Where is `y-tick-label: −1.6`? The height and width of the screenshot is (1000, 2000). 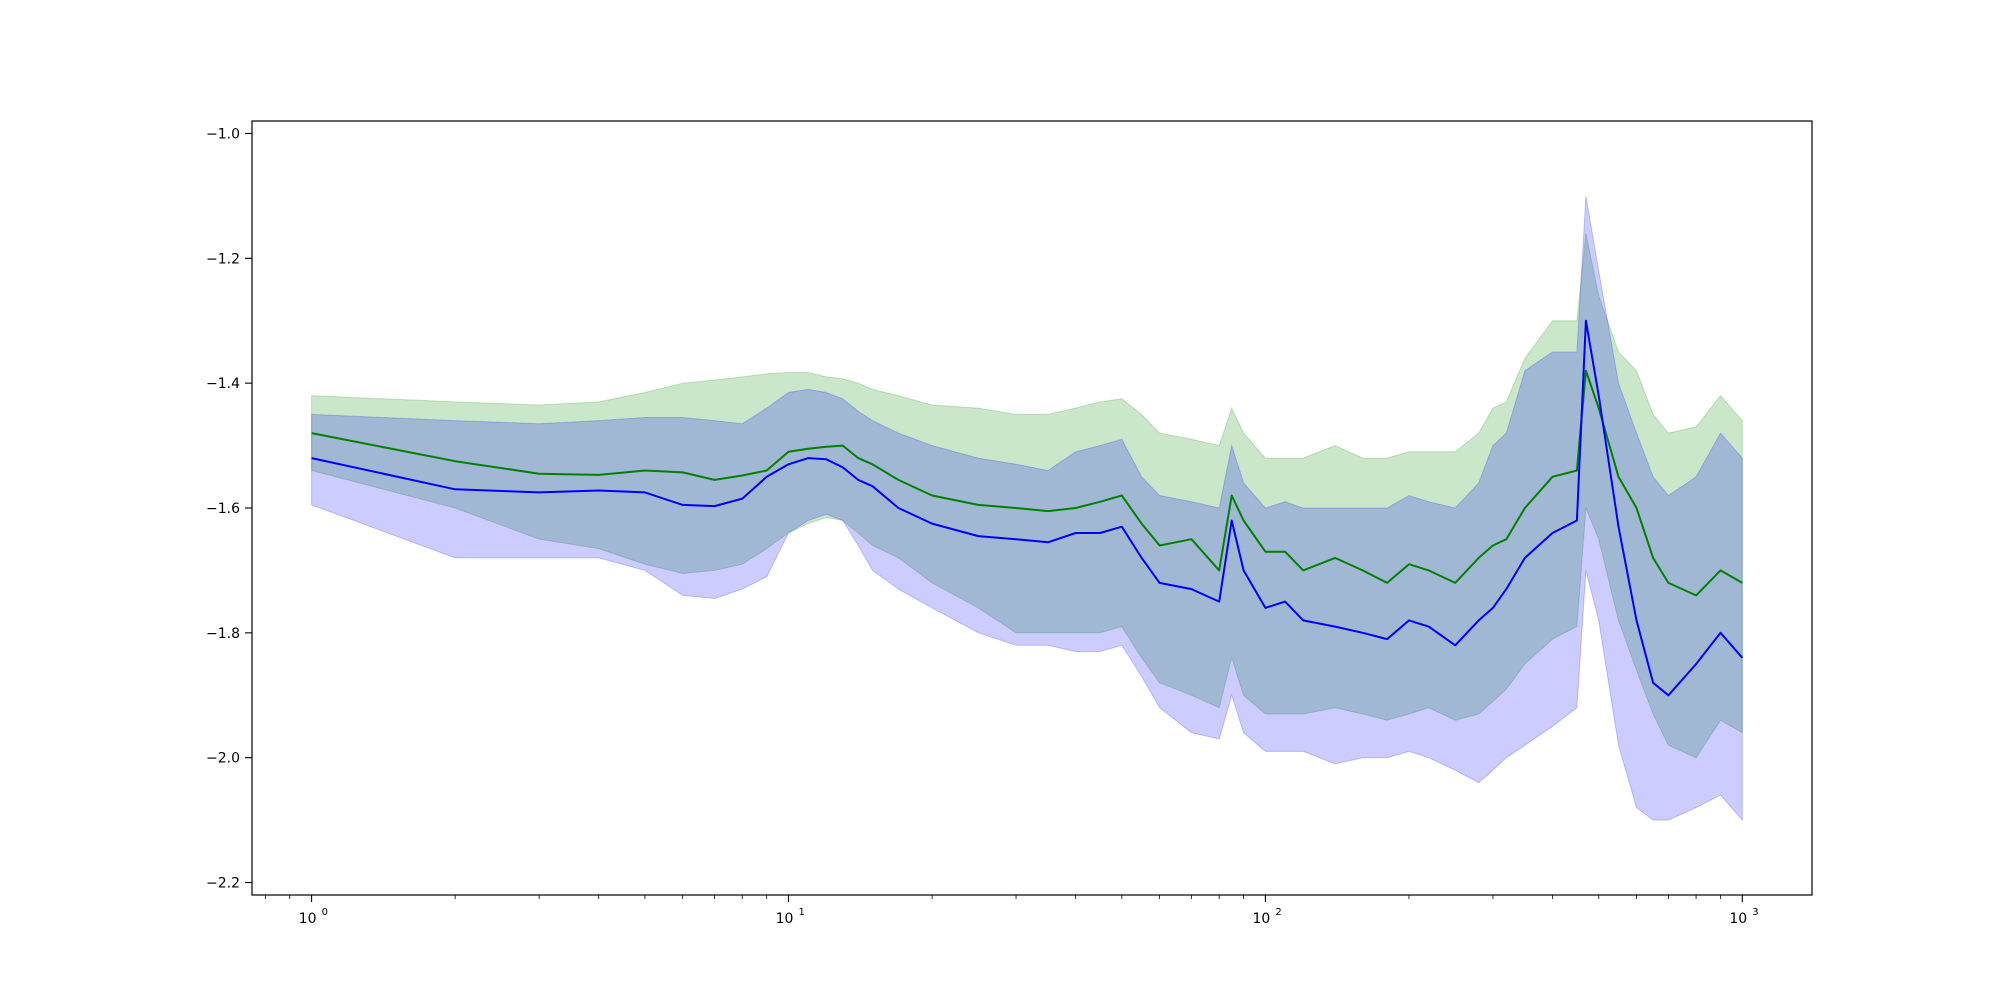 y-tick-label: −1.6 is located at coordinates (223, 509).